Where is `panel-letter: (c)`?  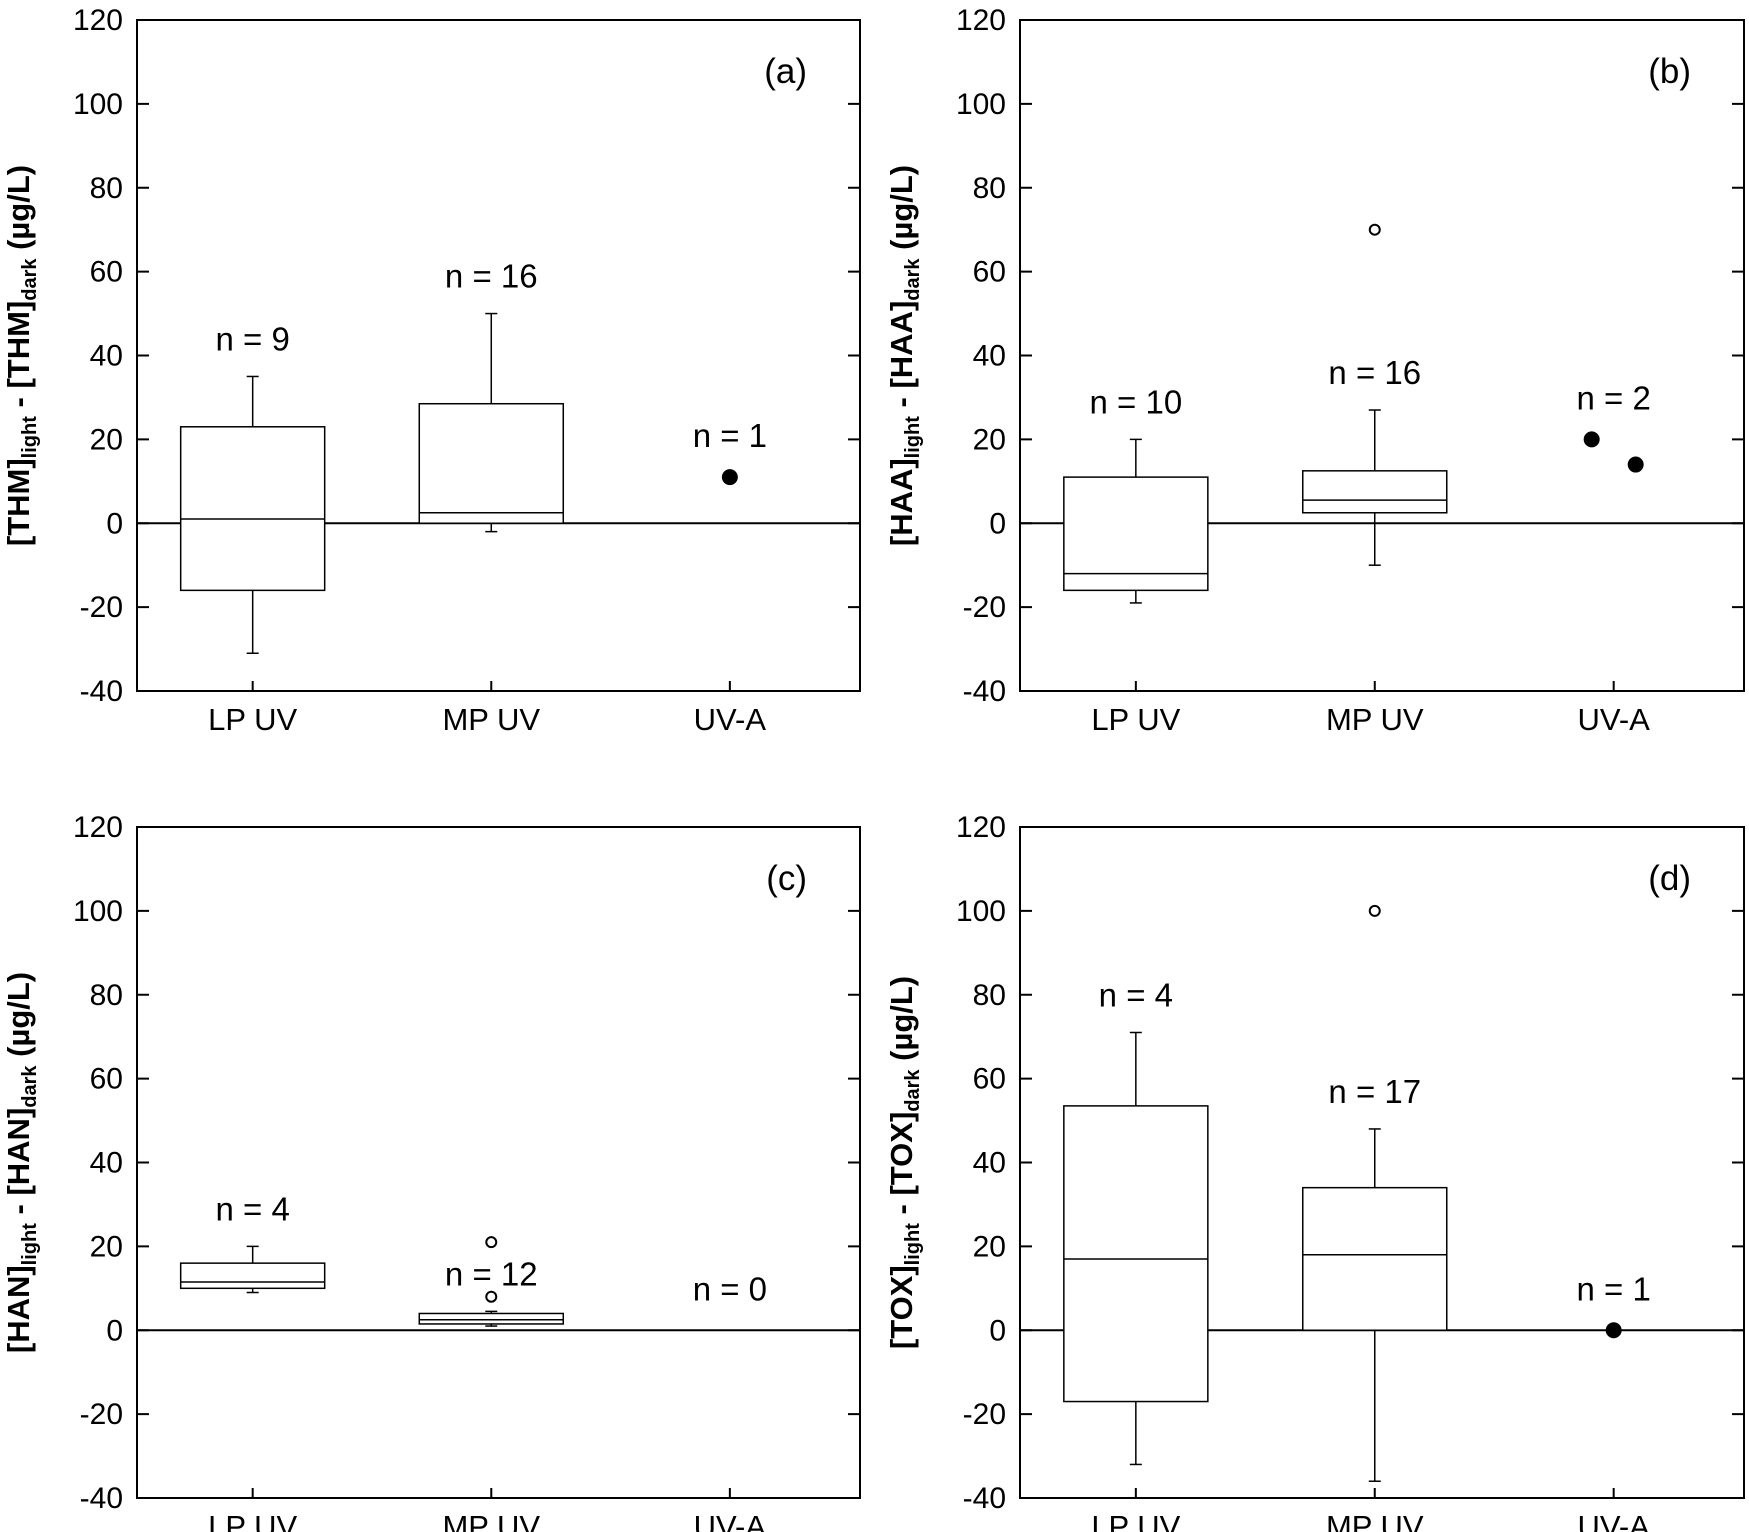
panel-letter: (c) is located at coordinates (786, 878).